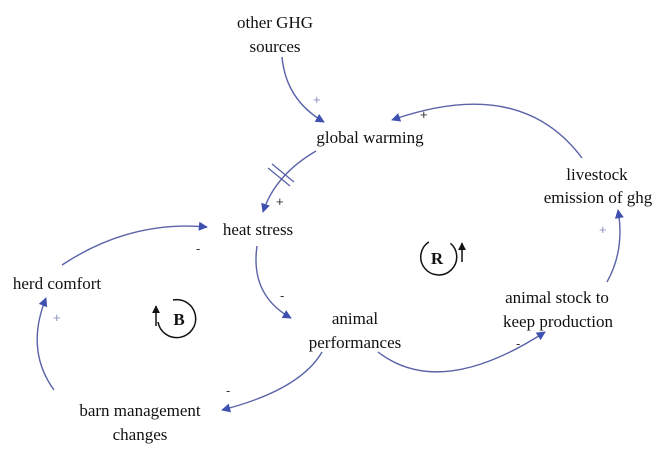 The width and height of the screenshot is (666, 449). Describe the element at coordinates (615, 246) in the screenshot. I see `link-animal-stock-to-livestock-emission` at that location.